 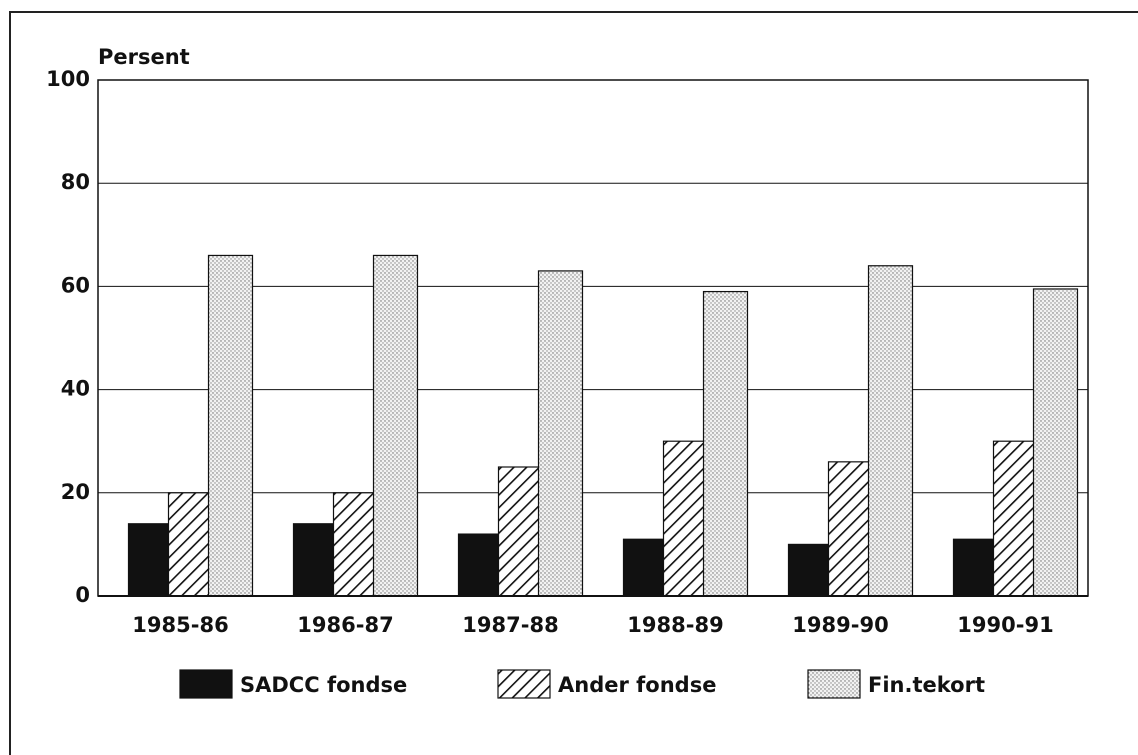 What do you see at coordinates (675, 625) in the screenshot?
I see `x-tick-label: 1988-89` at bounding box center [675, 625].